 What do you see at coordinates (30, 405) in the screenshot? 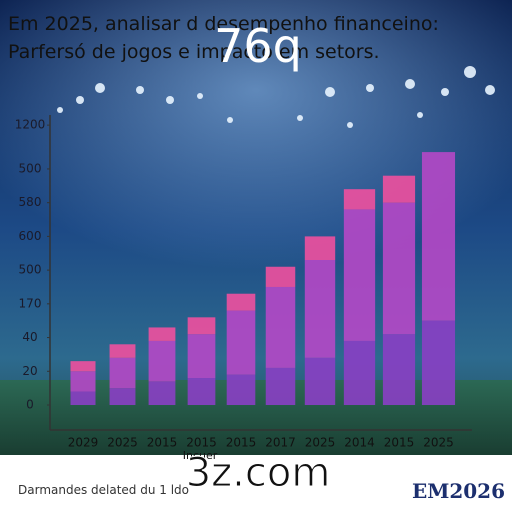
I see `y-tick-label: 0` at bounding box center [30, 405].